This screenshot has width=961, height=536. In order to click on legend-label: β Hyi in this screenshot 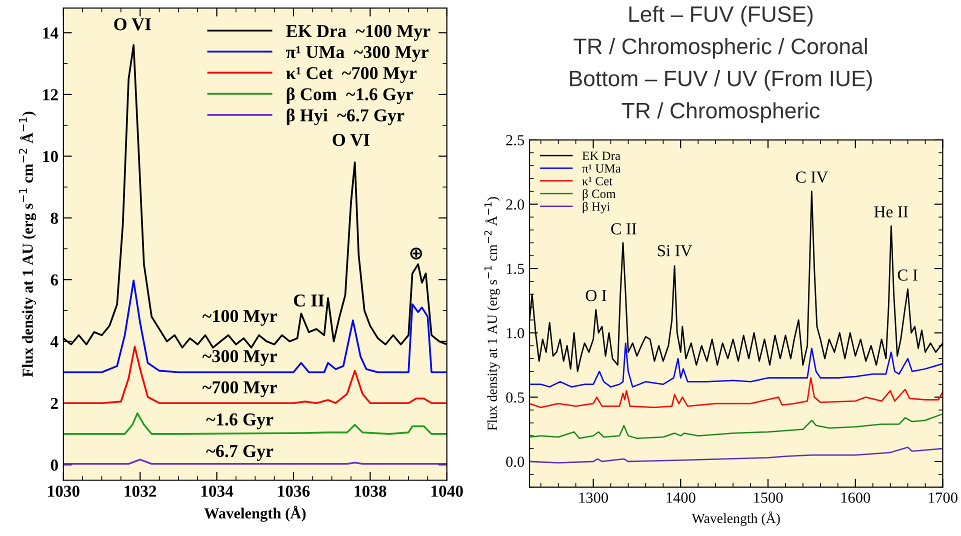, I will do `click(596, 208)`.